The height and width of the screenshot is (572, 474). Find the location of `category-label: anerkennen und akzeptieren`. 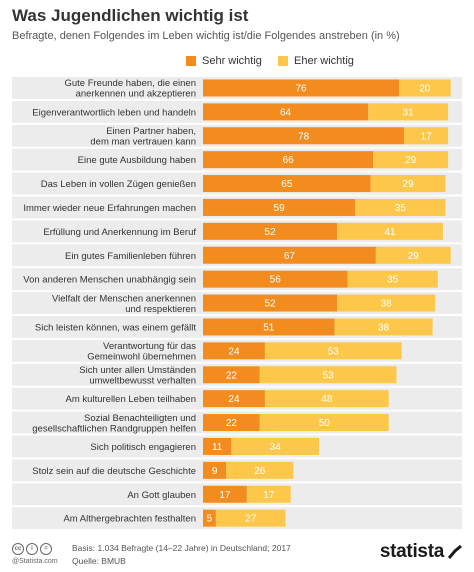

category-label: anerkennen und akzeptieren is located at coordinates (136, 94).